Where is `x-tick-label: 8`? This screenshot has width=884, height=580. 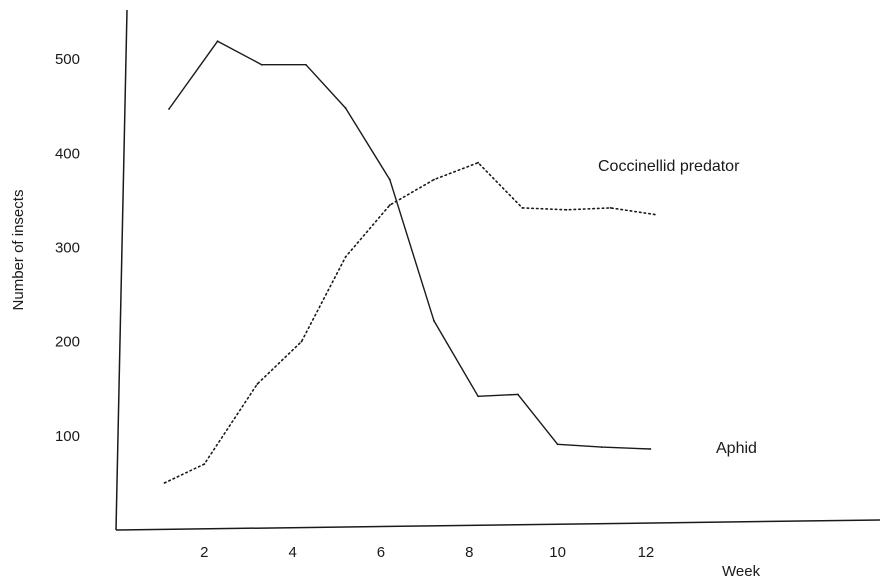 x-tick-label: 8 is located at coordinates (469, 552).